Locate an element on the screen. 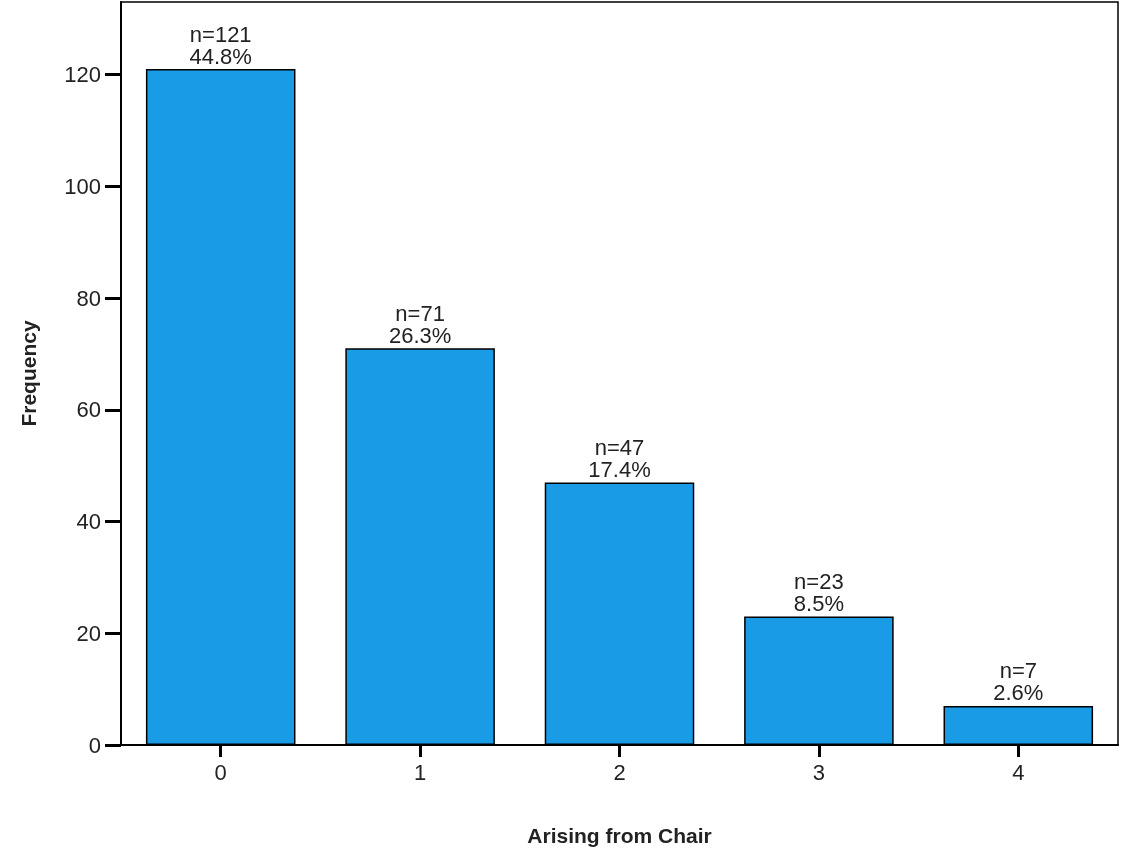  data-label: n=71 26.3% is located at coordinates (420, 324).